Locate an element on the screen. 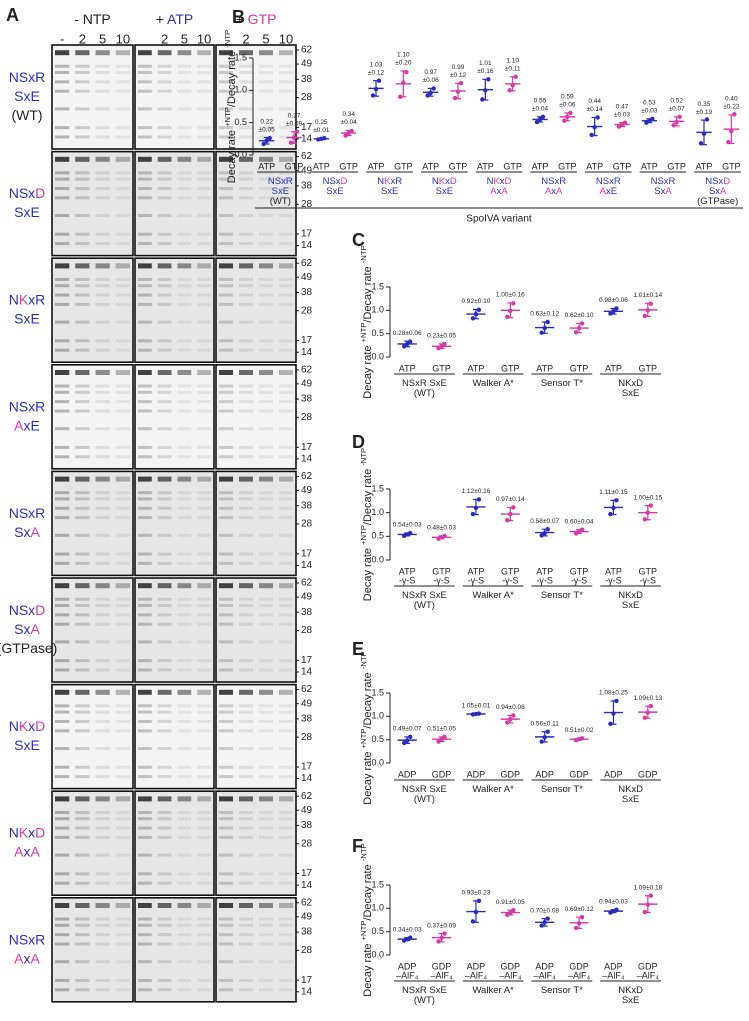  text-part: K is located at coordinates (24, 726).